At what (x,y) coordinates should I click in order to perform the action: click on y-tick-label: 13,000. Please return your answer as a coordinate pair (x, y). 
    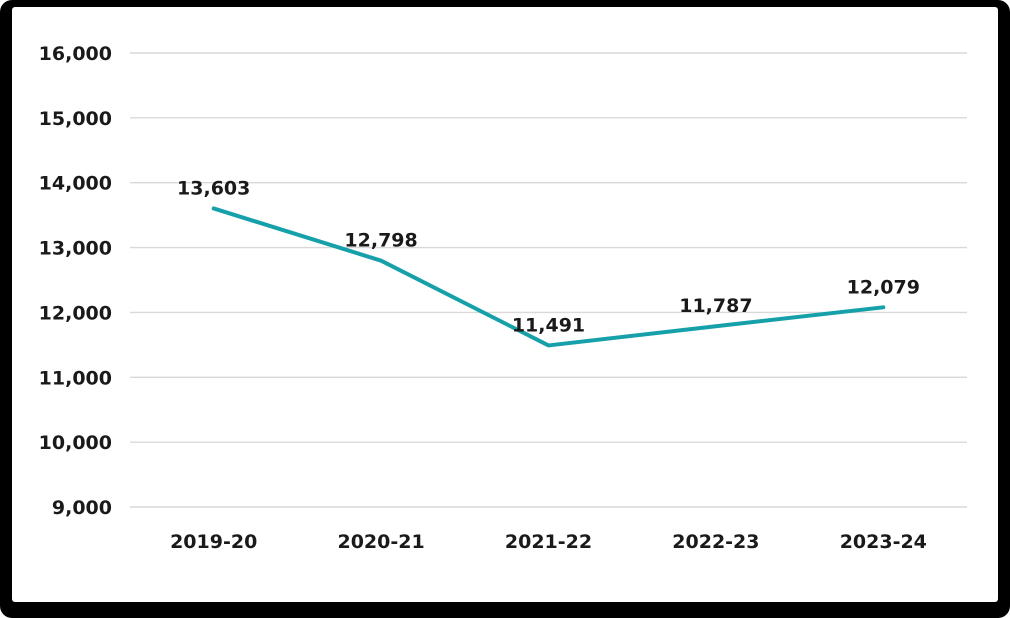
    Looking at the image, I should click on (75, 249).